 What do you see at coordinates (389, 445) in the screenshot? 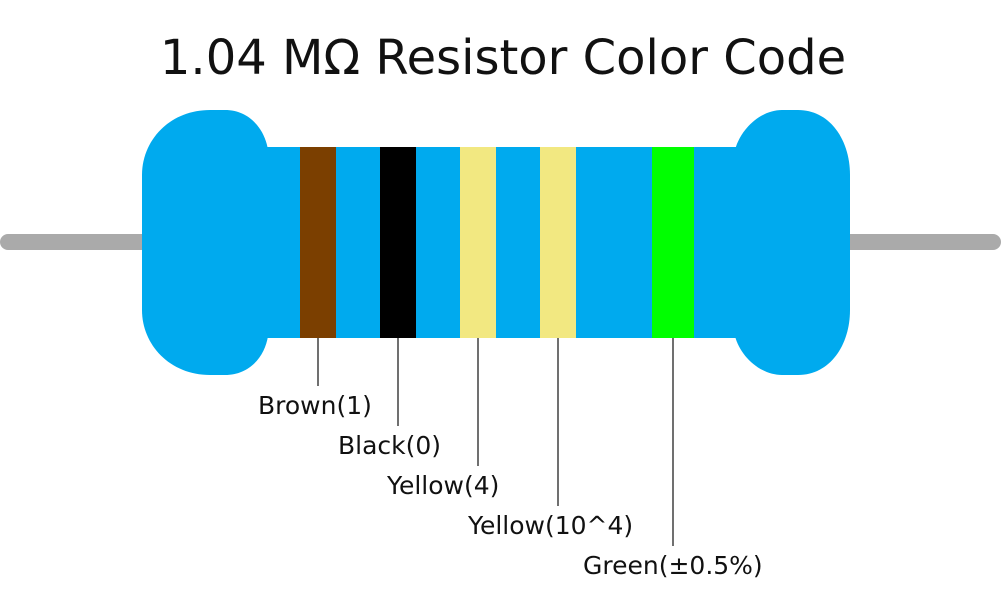
I see `band-label-2: Black(0)` at bounding box center [389, 445].